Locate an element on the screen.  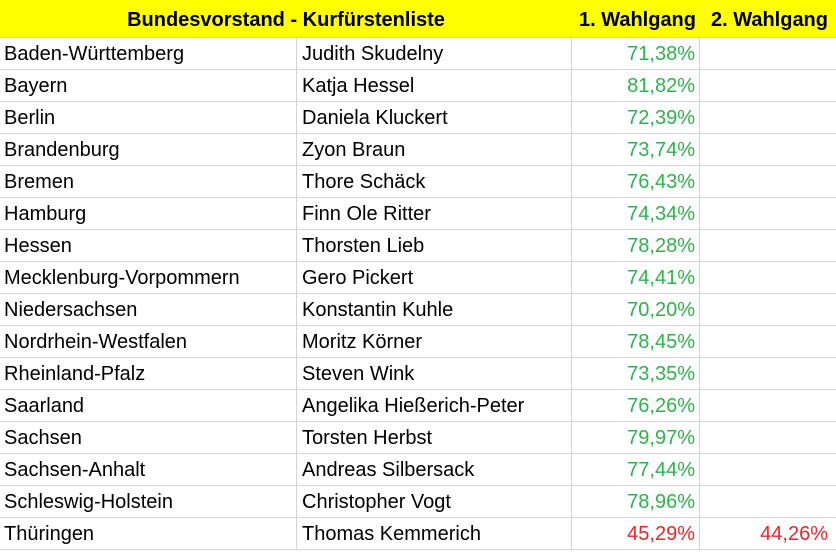
table-row: Saarland Angelika Hießerich-Peter 76,26% is located at coordinates (418, 406).